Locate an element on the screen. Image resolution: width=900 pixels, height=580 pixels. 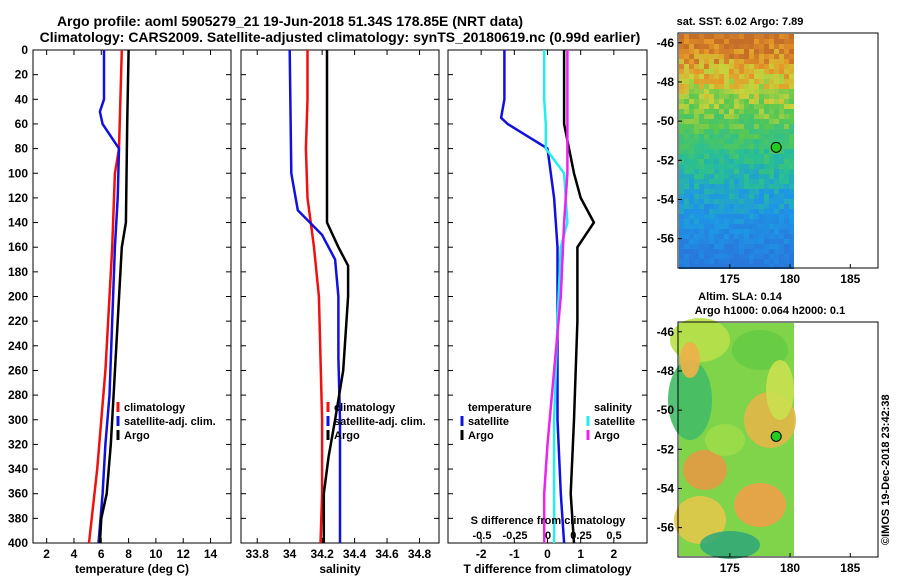
x-tick-label: 10 is located at coordinates (156, 554).